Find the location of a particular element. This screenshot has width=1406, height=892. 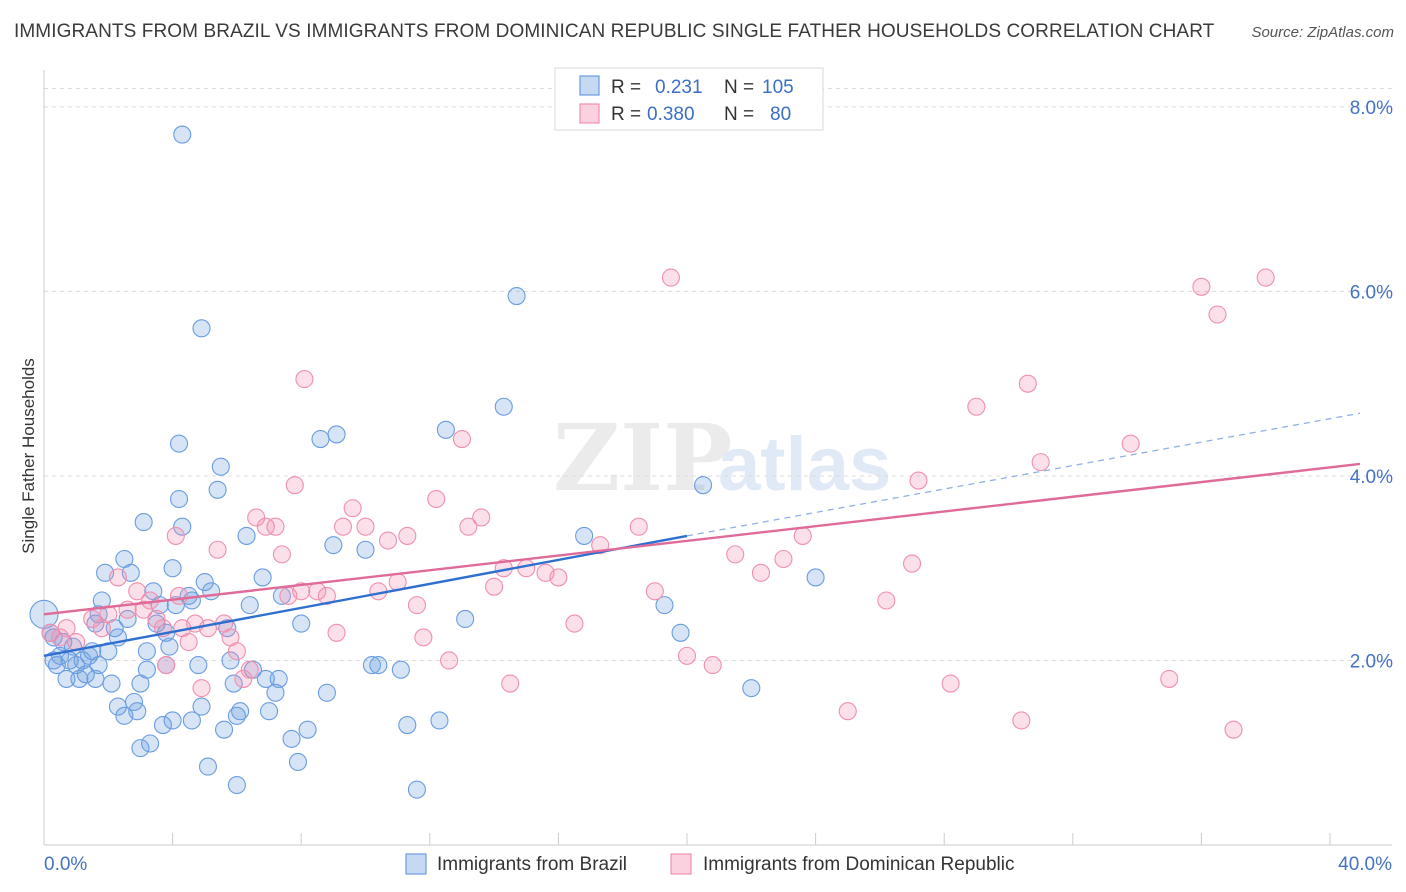

watermark-atlas: atlas is located at coordinates (804, 464).